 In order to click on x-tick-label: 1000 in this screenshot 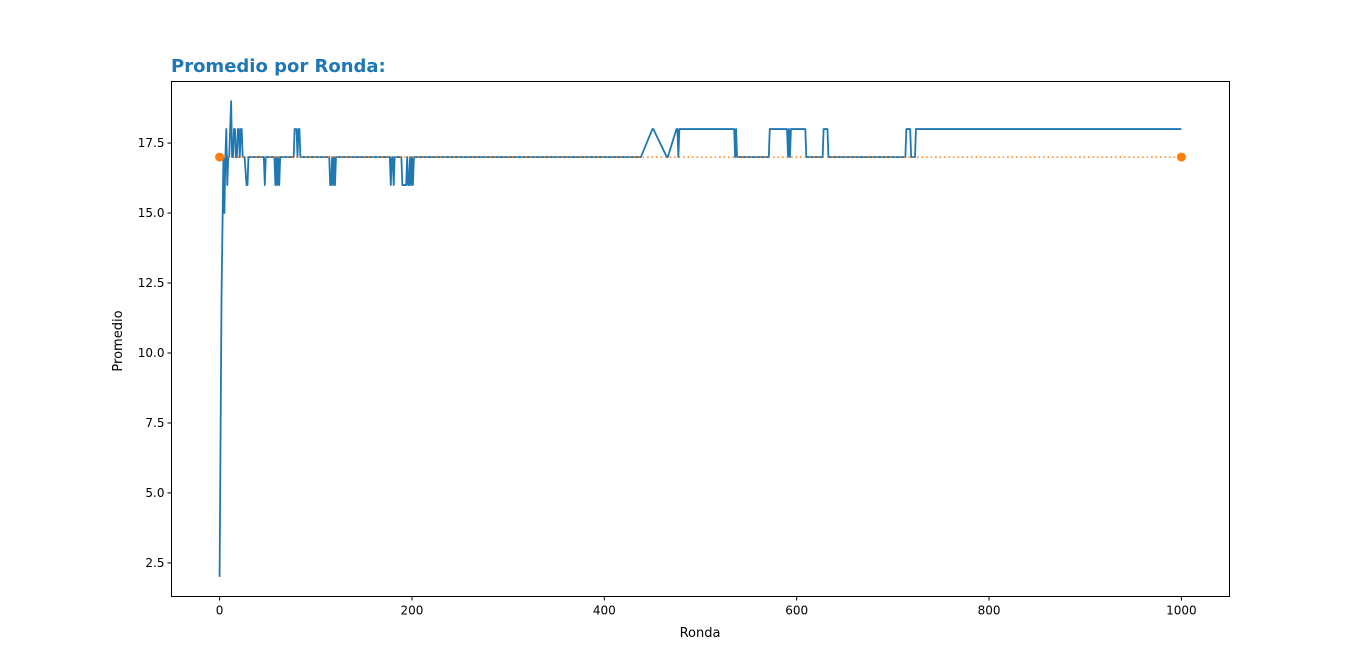, I will do `click(1181, 611)`.